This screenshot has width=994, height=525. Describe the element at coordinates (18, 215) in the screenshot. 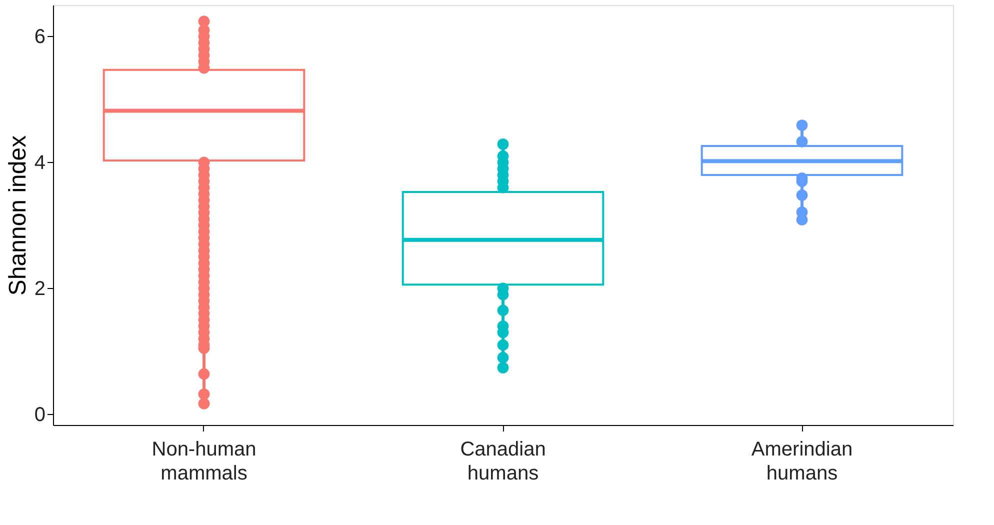

I see `y-axis-title: Shannon index` at that location.